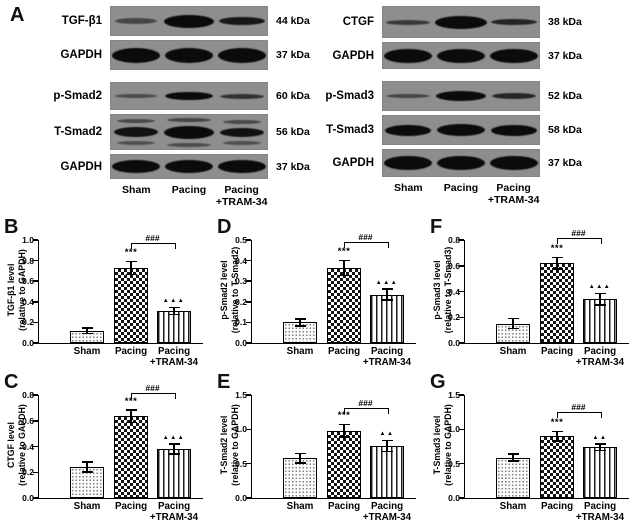 The width and height of the screenshot is (640, 528). Describe the element at coordinates (189, 144) in the screenshot. I see `blot-band-lower` at that location.